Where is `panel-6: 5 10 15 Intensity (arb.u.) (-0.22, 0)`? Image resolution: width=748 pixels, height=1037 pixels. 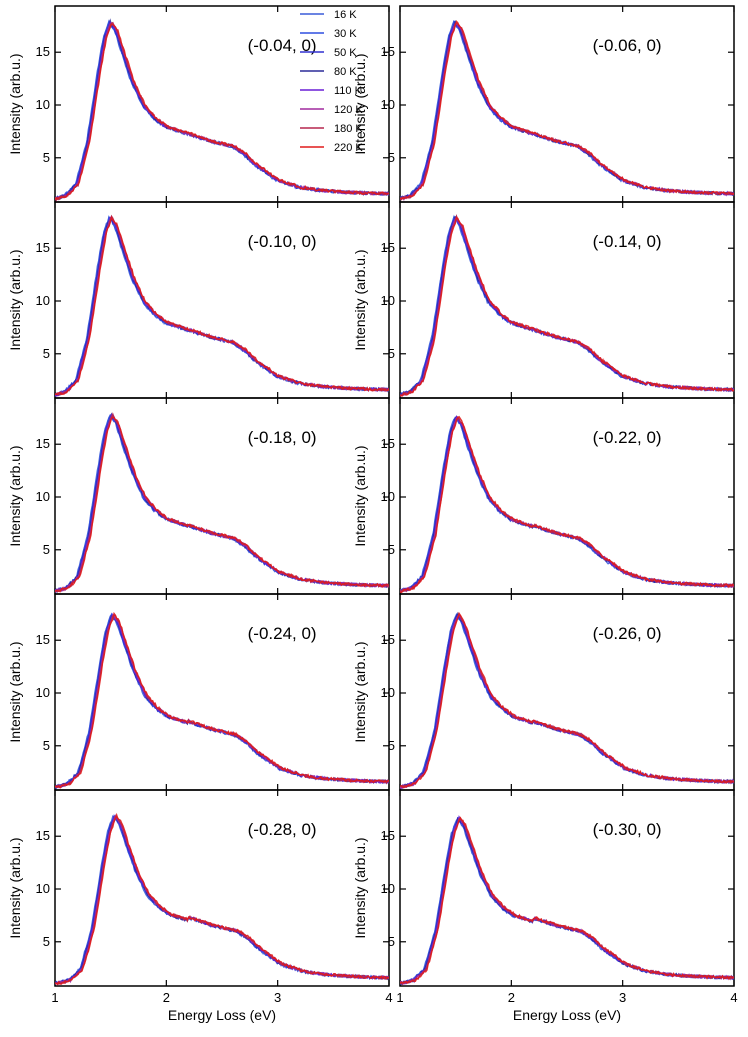 panel-6: 5 10 15 Intensity (arb.u.) (-0.22, 0) is located at coordinates (543, 496).